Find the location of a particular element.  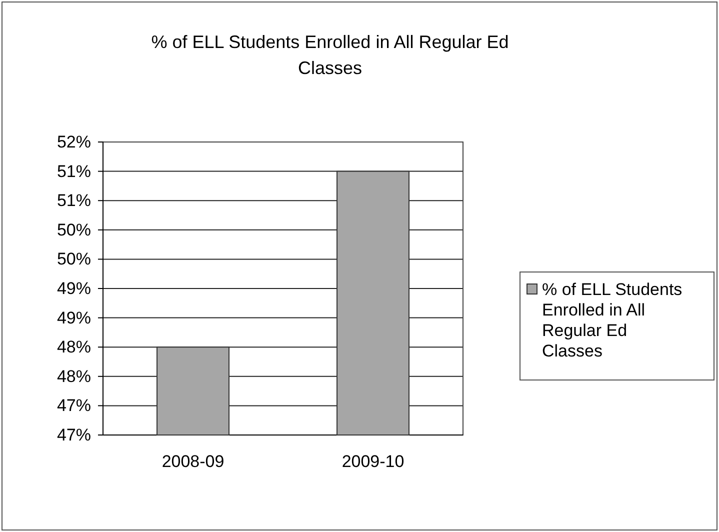

x-tick-label: 2008-09 is located at coordinates (193, 461).